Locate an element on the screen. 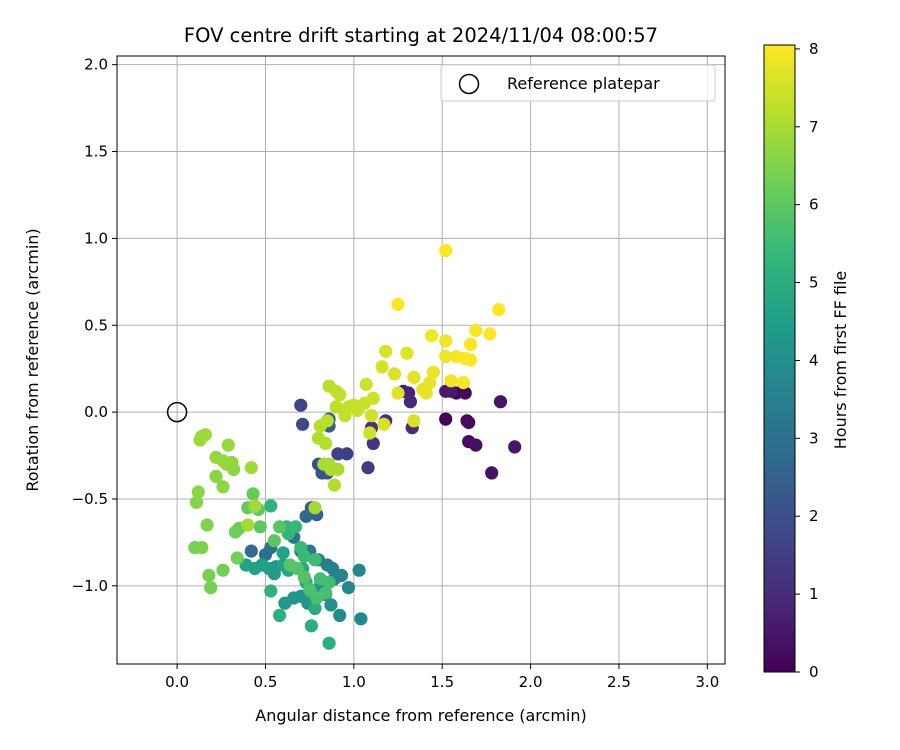 The width and height of the screenshot is (900, 750). x-tick-label: 2.5 is located at coordinates (619, 682).